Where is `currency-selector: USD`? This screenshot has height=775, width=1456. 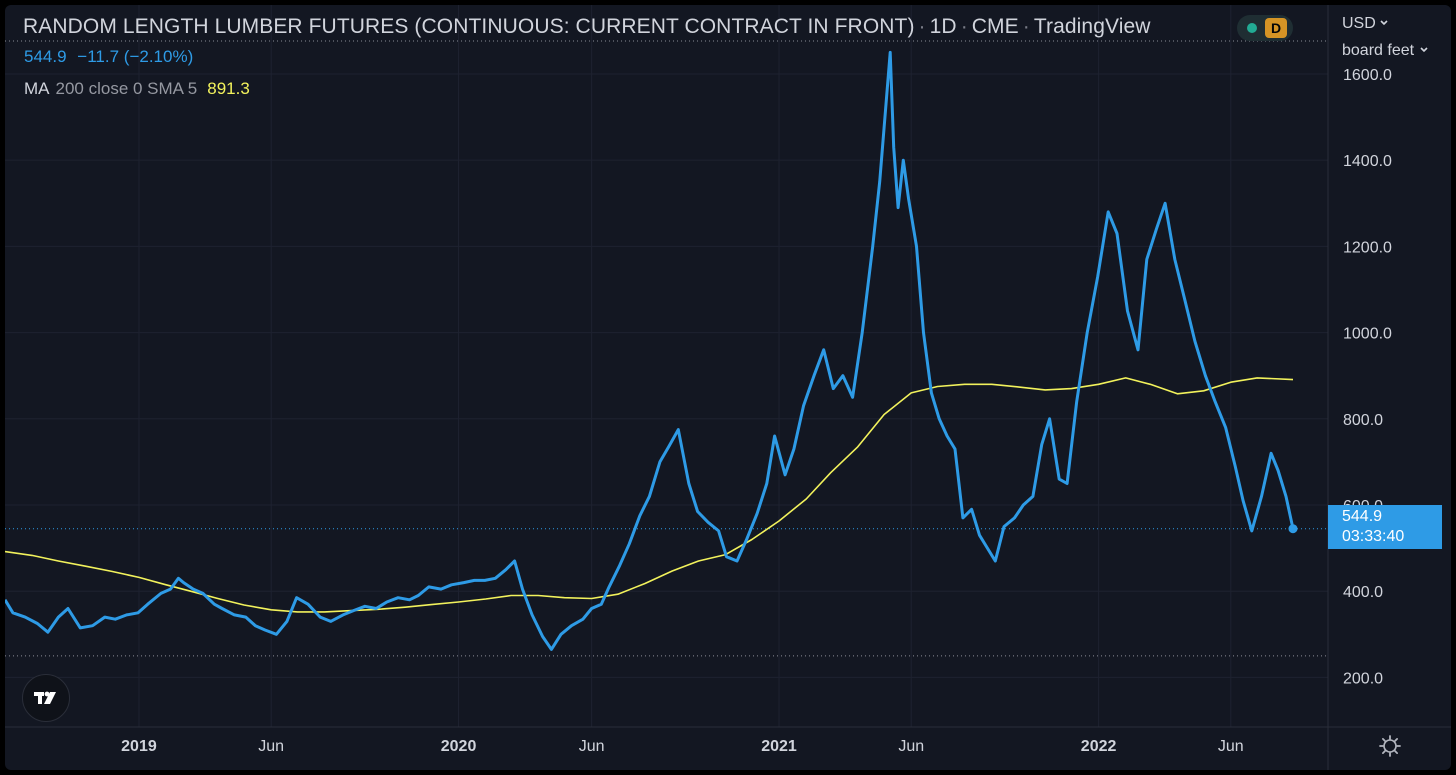
currency-selector: USD is located at coordinates (1365, 24).